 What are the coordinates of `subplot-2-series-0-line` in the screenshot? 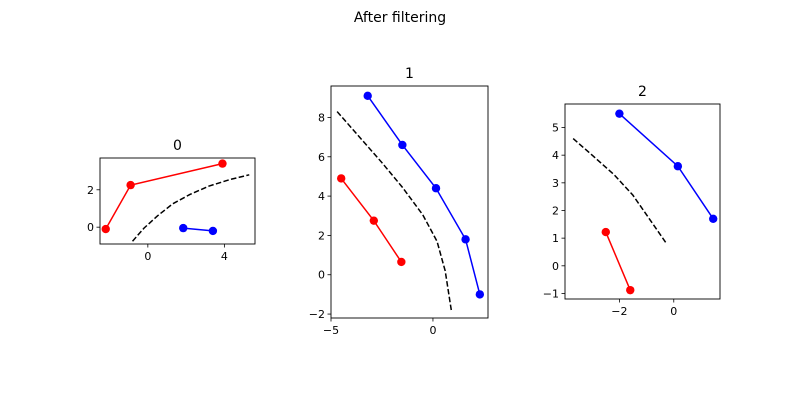 It's located at (618, 261).